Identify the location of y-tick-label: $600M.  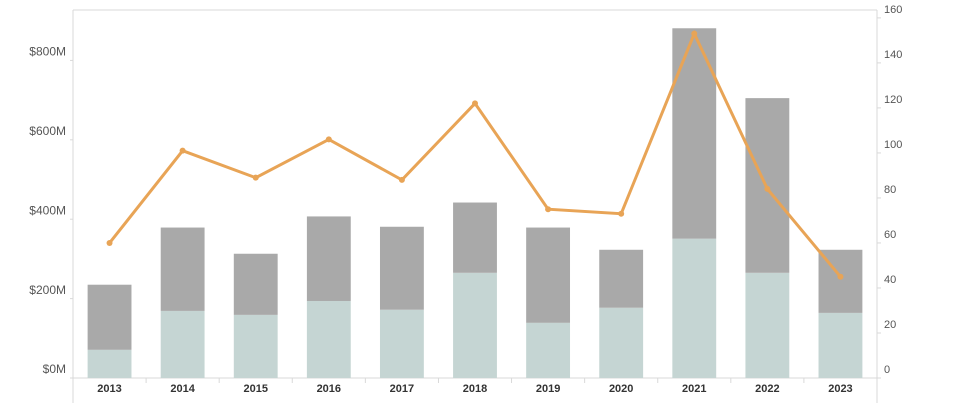
(47, 131).